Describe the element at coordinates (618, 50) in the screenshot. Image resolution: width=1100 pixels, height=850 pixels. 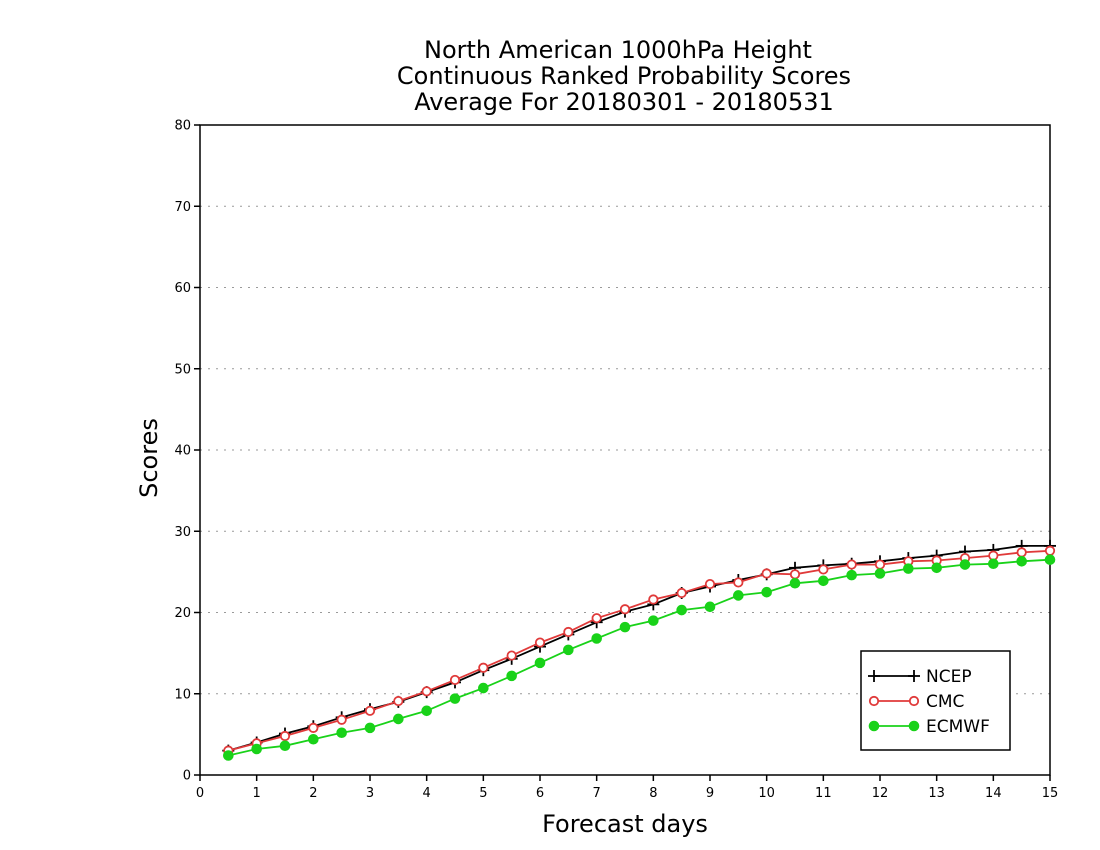
I see `title-line-1: North American 1000hPa Height` at that location.